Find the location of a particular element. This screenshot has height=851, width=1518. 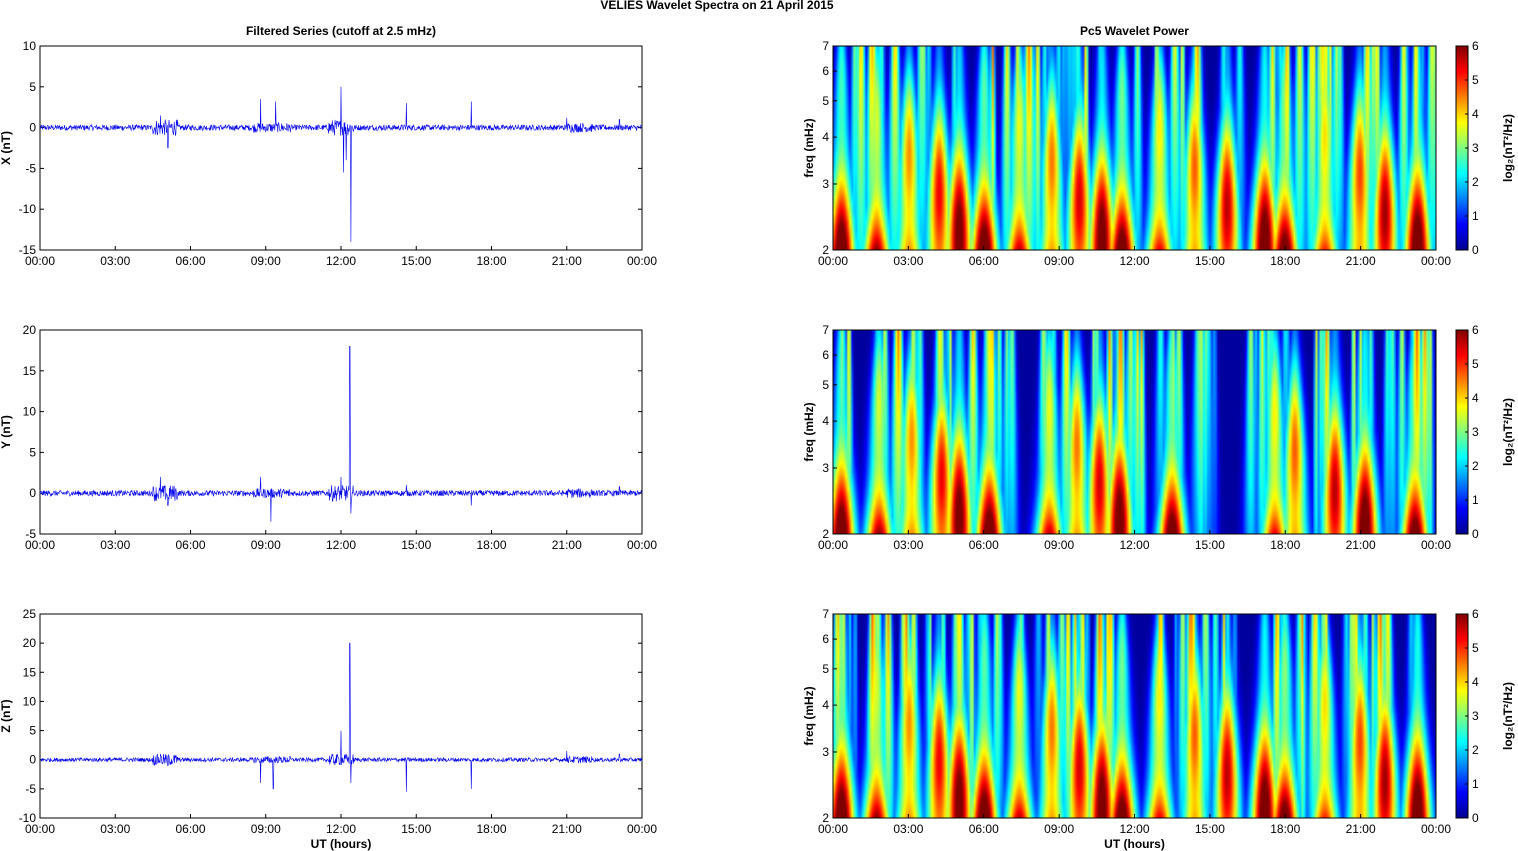

y-axis-label: Y (nT) is located at coordinates (6, 432).